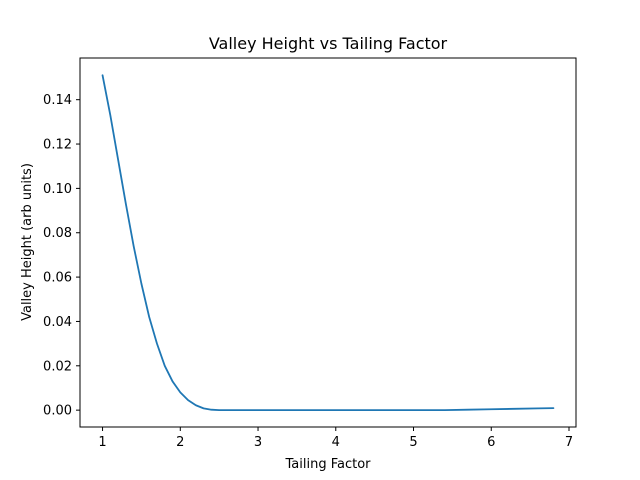 Image resolution: width=640 pixels, height=480 pixels. I want to click on x-tick-label: 4, so click(336, 442).